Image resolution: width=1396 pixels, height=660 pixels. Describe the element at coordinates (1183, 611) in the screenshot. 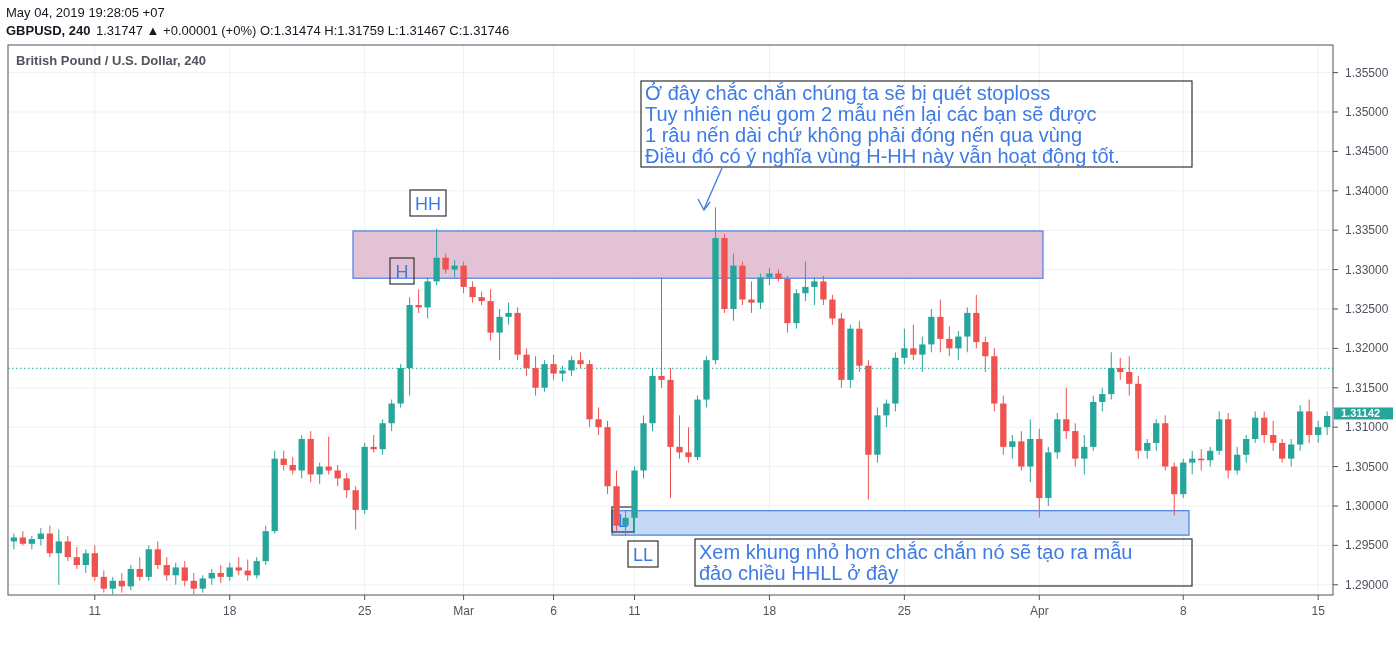

I see `x-tick-label: 8` at that location.